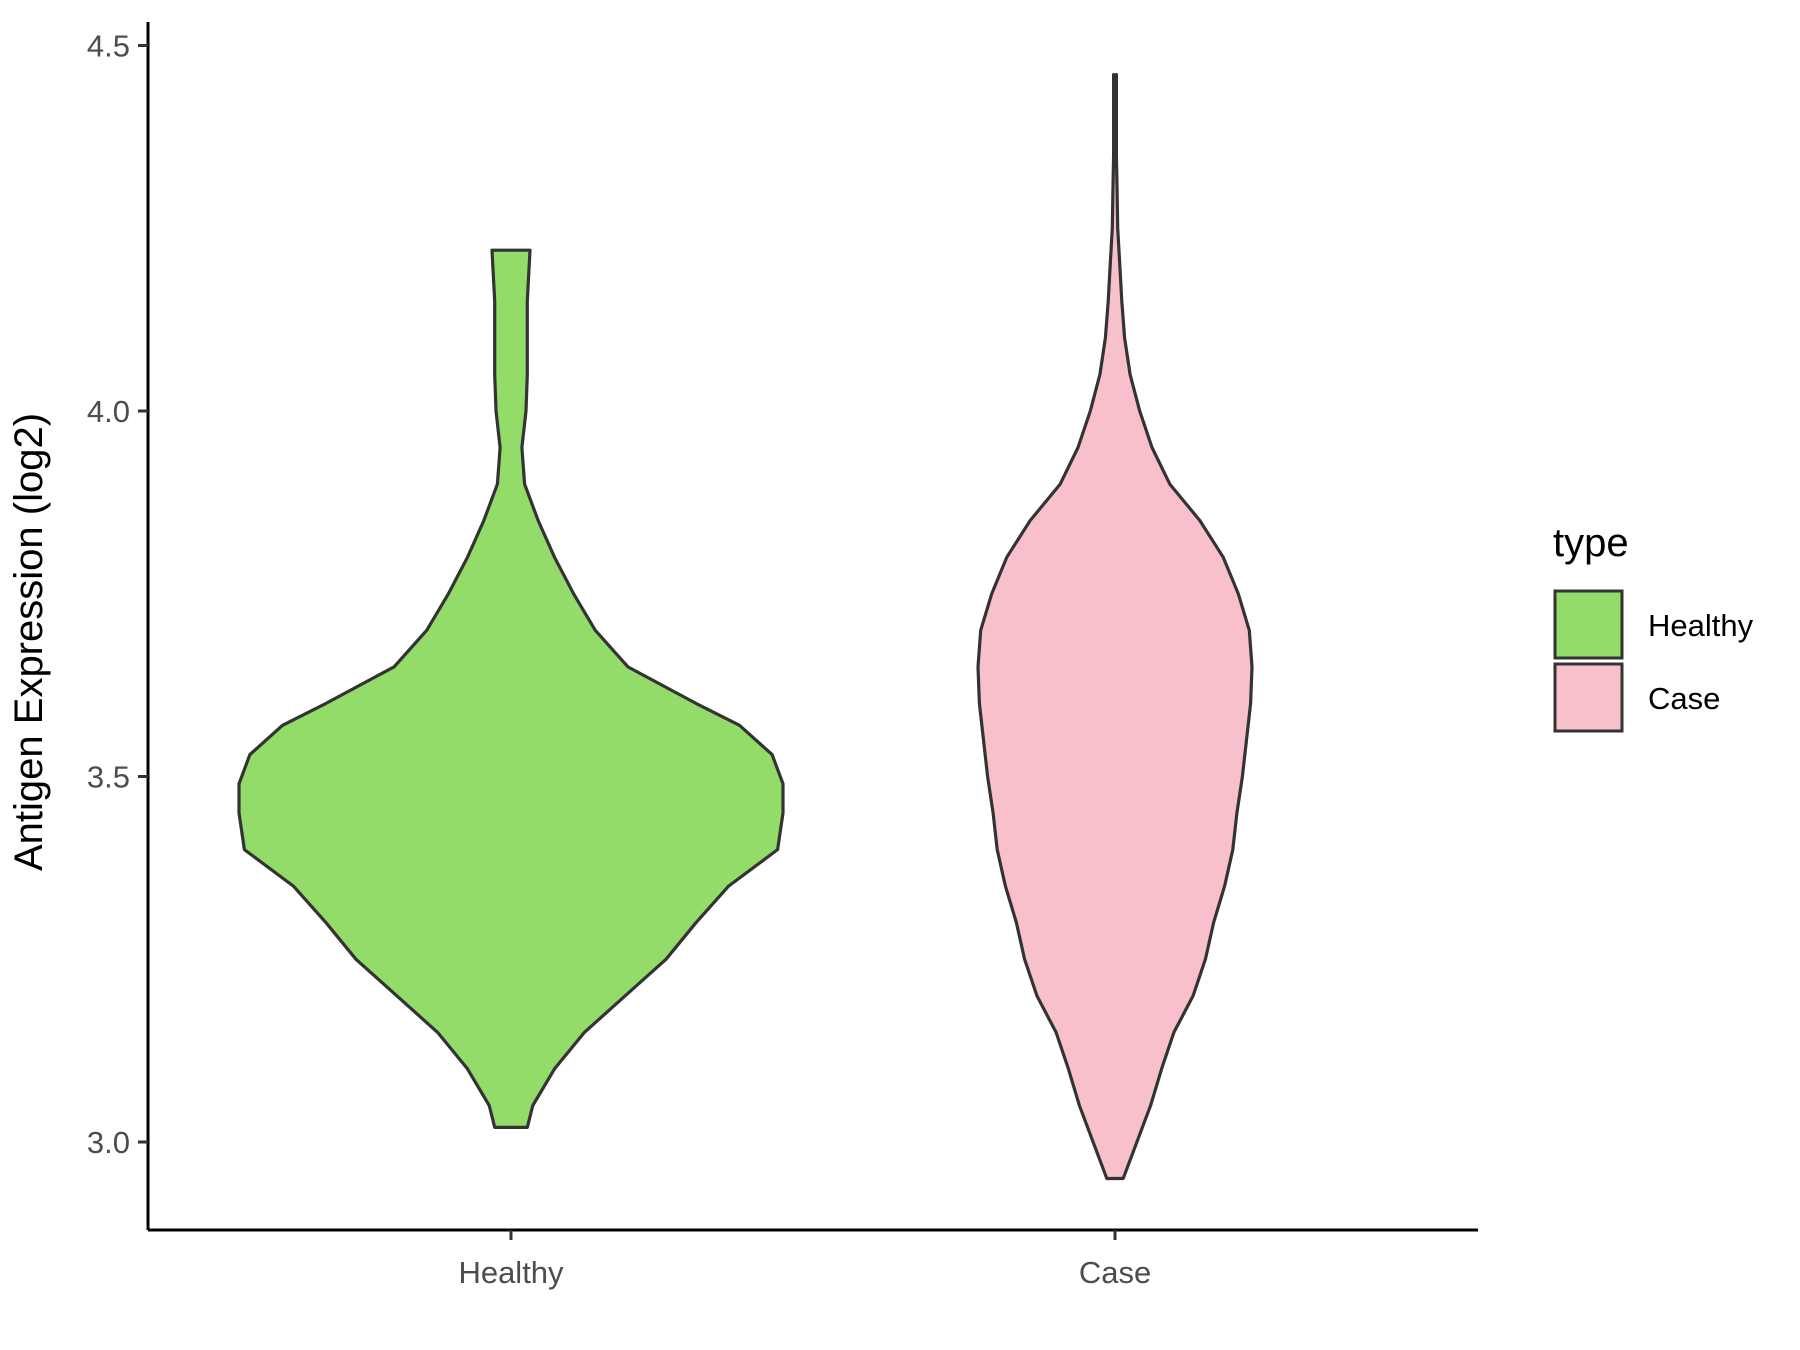  I want to click on y-axis-title: Antigen Expression (log2), so click(29, 642).